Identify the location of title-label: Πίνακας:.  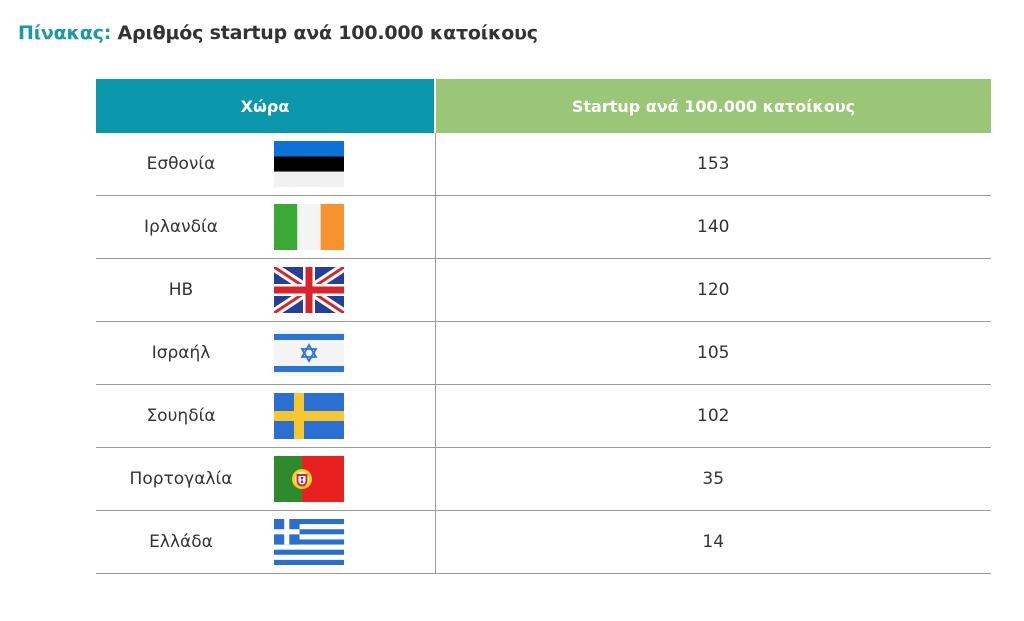
(65, 33).